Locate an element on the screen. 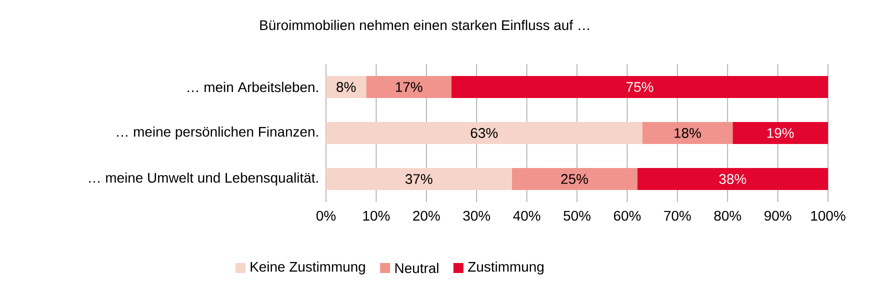 This screenshot has height=296, width=872. data-label: 37% is located at coordinates (418, 179).